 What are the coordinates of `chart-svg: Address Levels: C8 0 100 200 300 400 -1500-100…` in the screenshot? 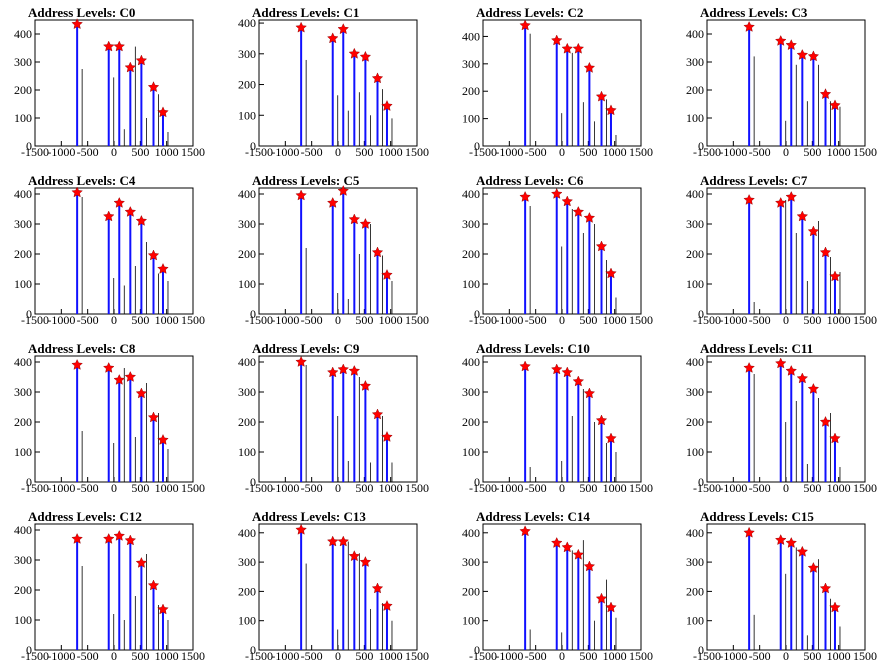 It's located at (109, 418).